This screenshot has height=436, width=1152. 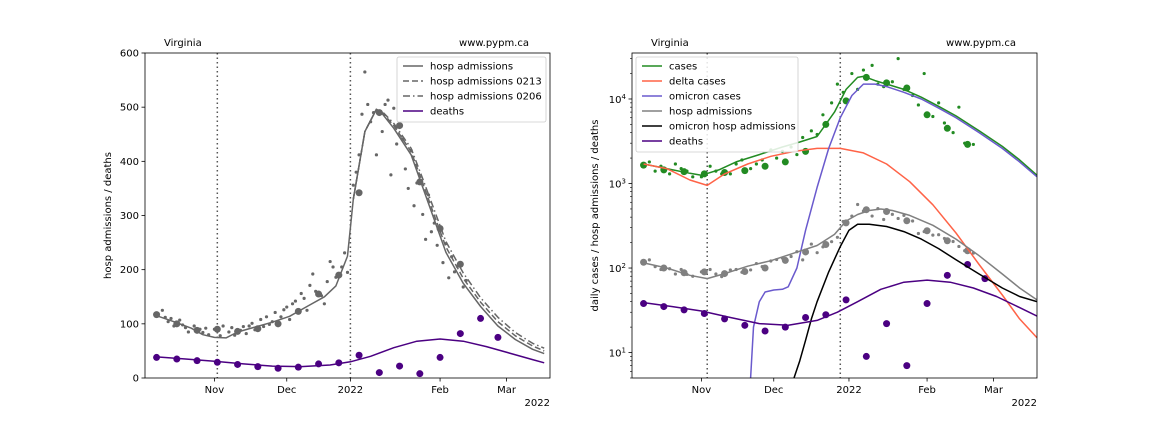 What do you see at coordinates (486, 82) in the screenshot?
I see `legend-label: hosp admissions 0213` at bounding box center [486, 82].